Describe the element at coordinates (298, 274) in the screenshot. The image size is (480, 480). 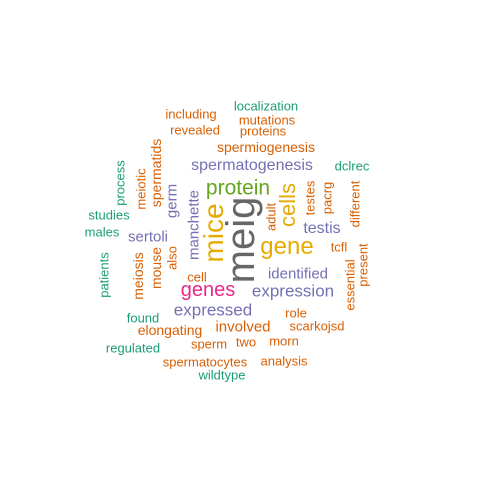
I see `word-identified: identified` at that location.